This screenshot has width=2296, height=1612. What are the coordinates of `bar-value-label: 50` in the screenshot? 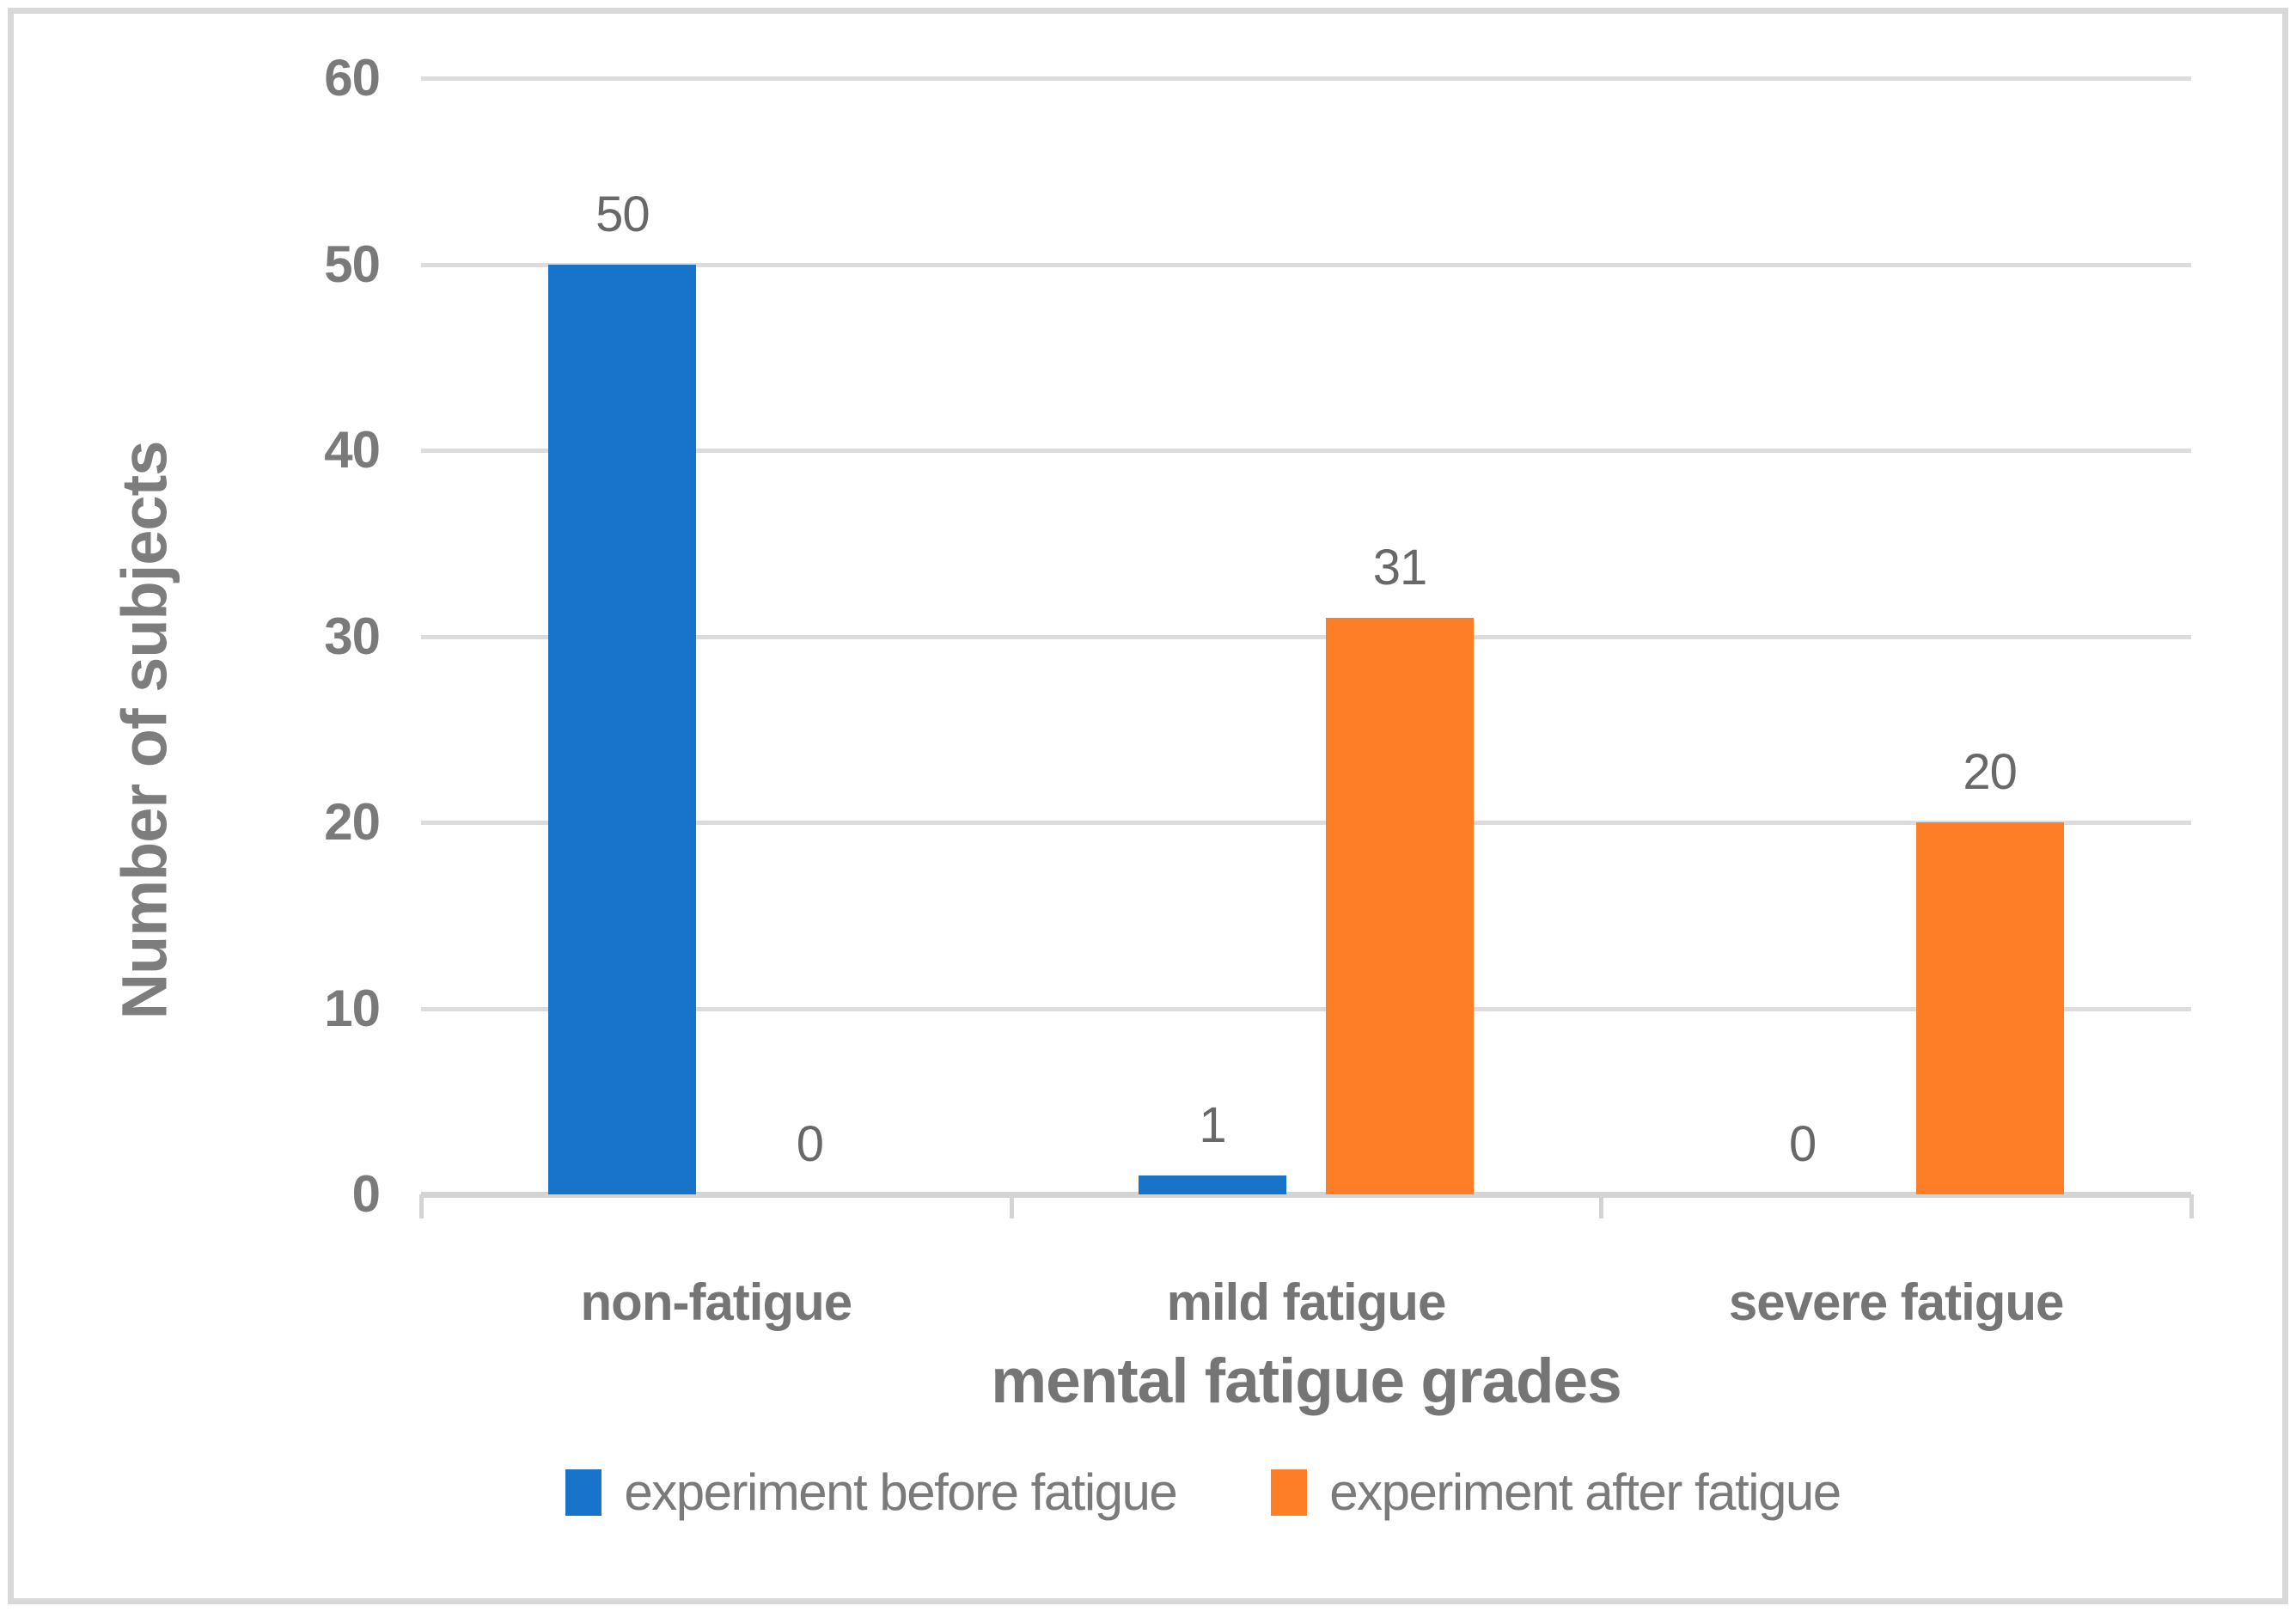 It's located at (622, 214).